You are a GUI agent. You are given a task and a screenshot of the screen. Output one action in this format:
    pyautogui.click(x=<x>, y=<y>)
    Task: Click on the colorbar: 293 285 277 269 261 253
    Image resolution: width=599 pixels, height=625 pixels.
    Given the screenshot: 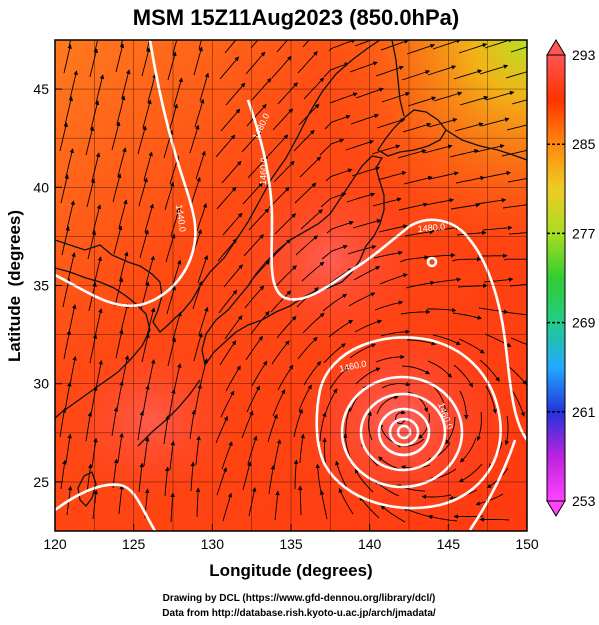 What is the action you would take?
    pyautogui.click(x=571, y=278)
    